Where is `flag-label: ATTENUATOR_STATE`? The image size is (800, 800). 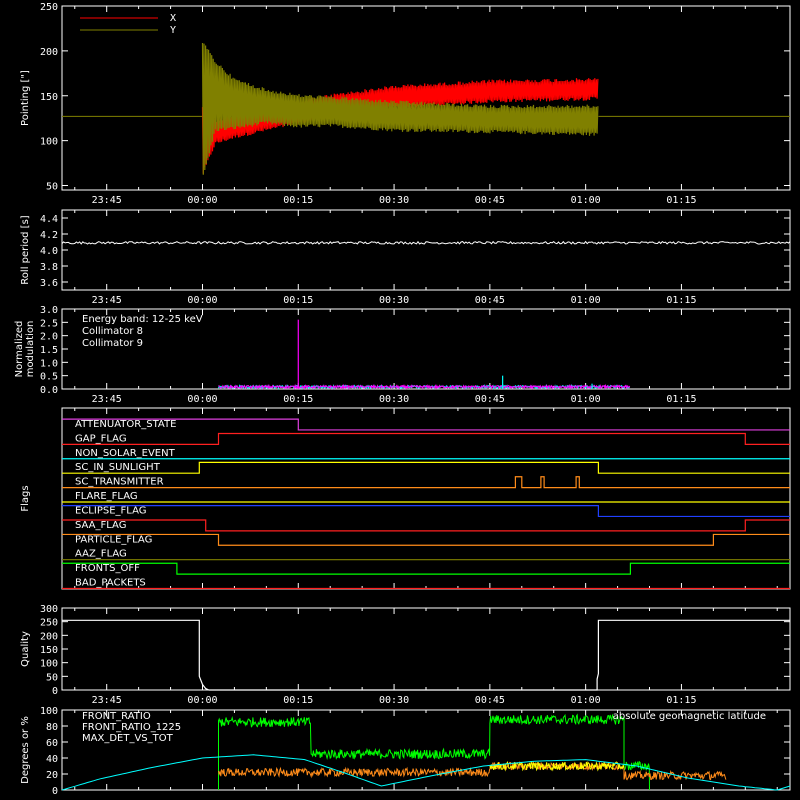 flag-label: ATTENUATOR_STATE is located at coordinates (125, 424).